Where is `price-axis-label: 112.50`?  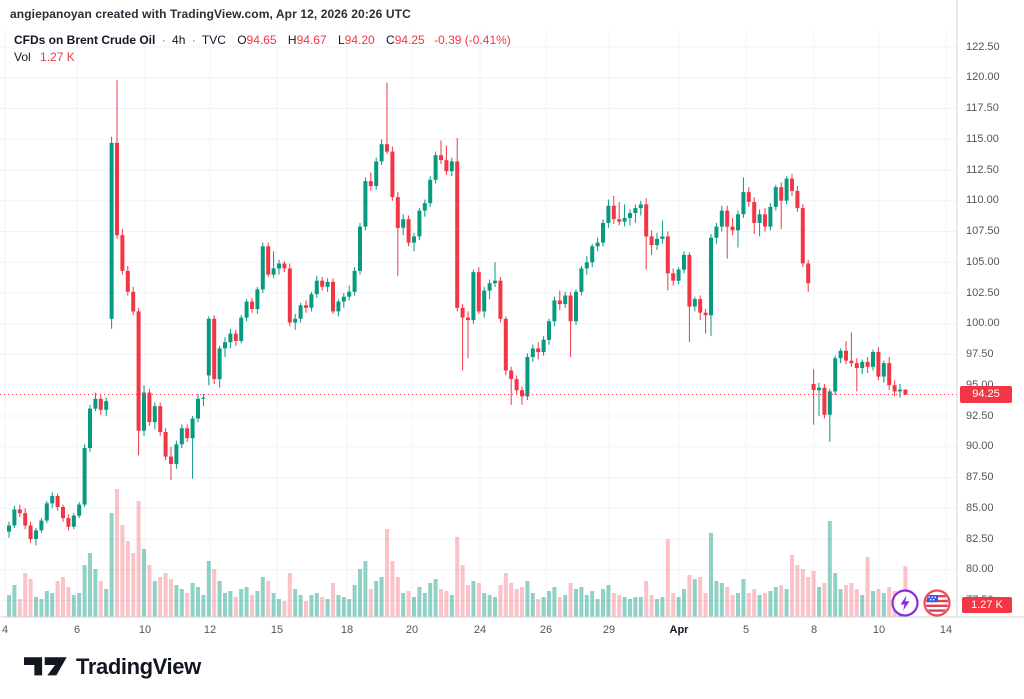 price-axis-label: 112.50 is located at coordinates (982, 169).